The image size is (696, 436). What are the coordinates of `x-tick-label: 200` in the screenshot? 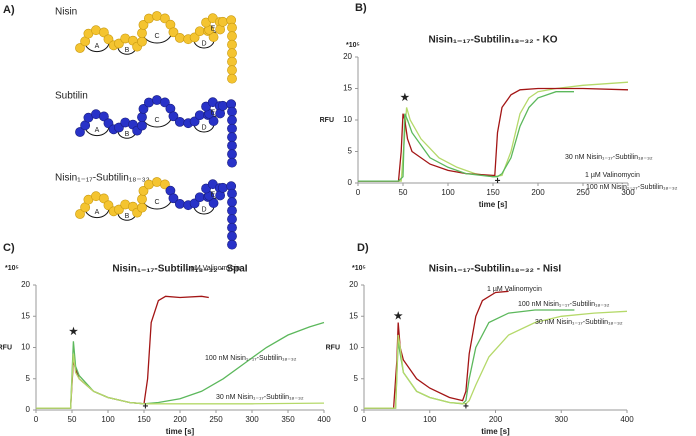 It's located at (538, 192).